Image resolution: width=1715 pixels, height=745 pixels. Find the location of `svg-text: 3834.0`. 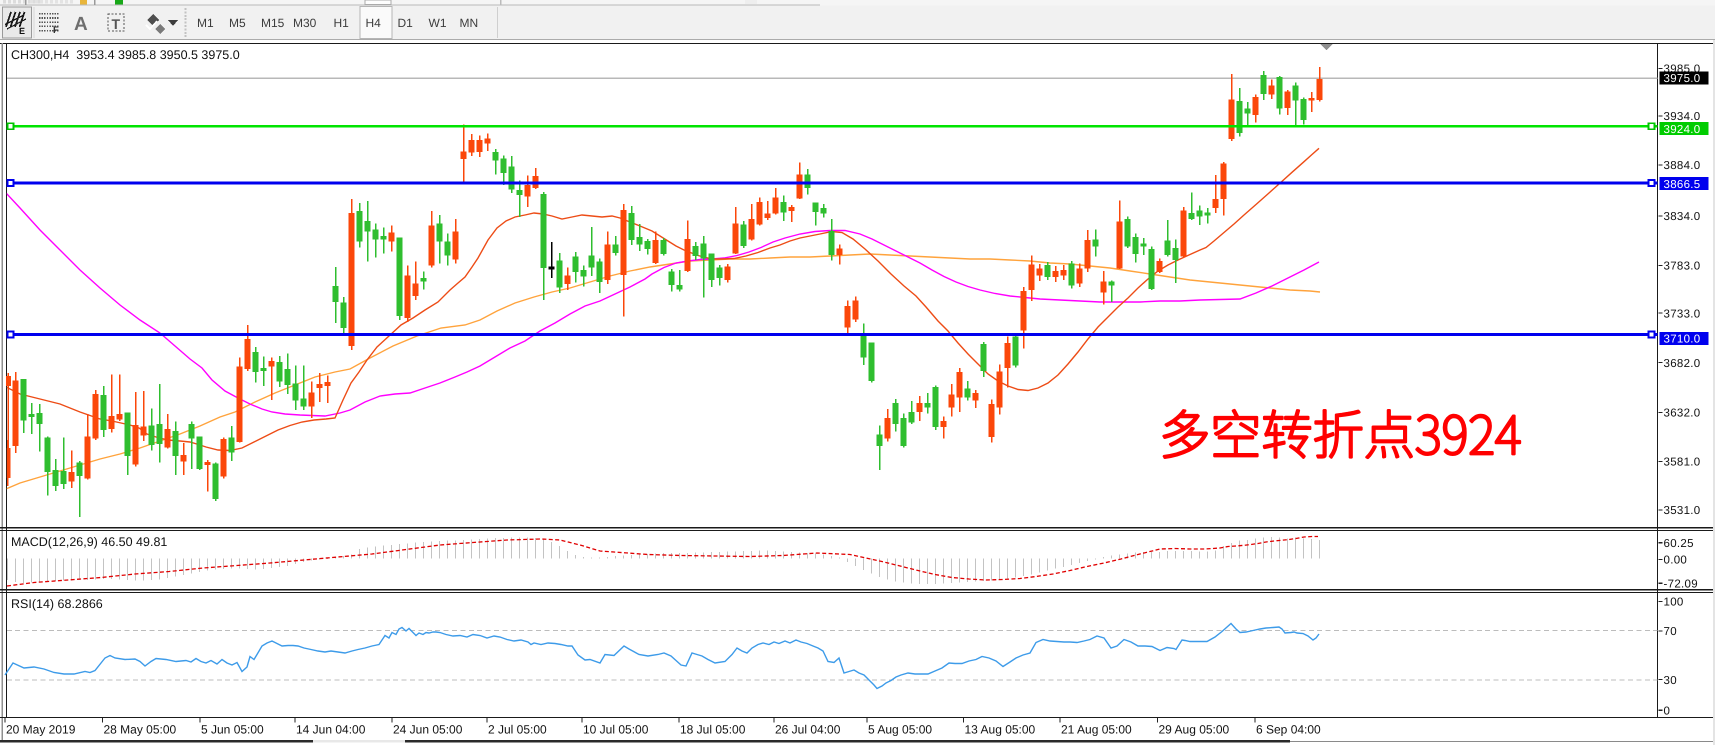

svg-text: 3834.0 is located at coordinates (1682, 217).